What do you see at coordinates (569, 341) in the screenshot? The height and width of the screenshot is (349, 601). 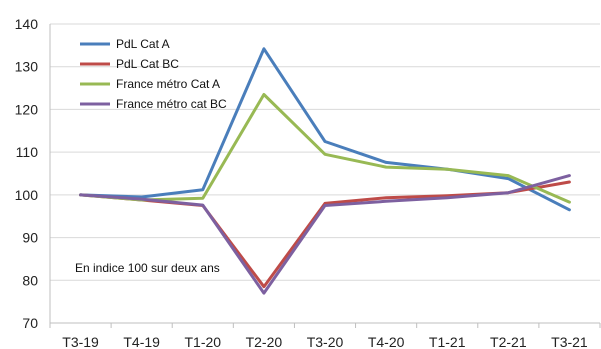 I see `x-tick-label: T3-21` at bounding box center [569, 341].